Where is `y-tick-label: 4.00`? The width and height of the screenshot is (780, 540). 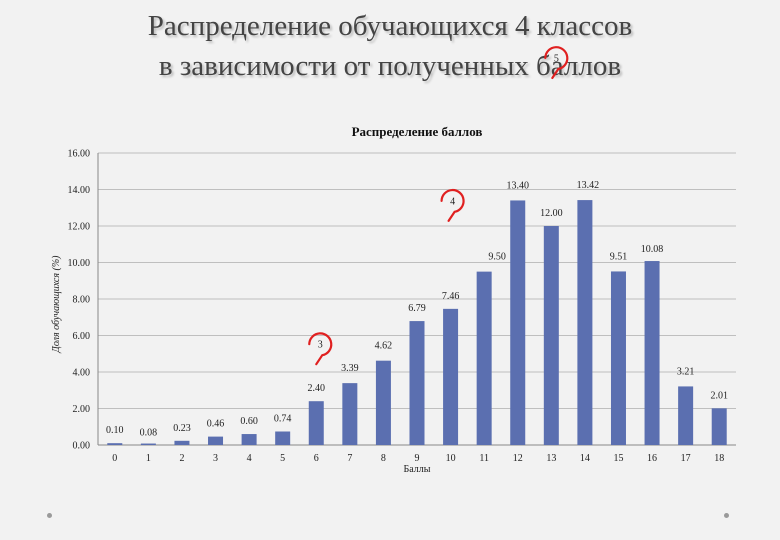 y-tick-label: 4.00 is located at coordinates (82, 373).